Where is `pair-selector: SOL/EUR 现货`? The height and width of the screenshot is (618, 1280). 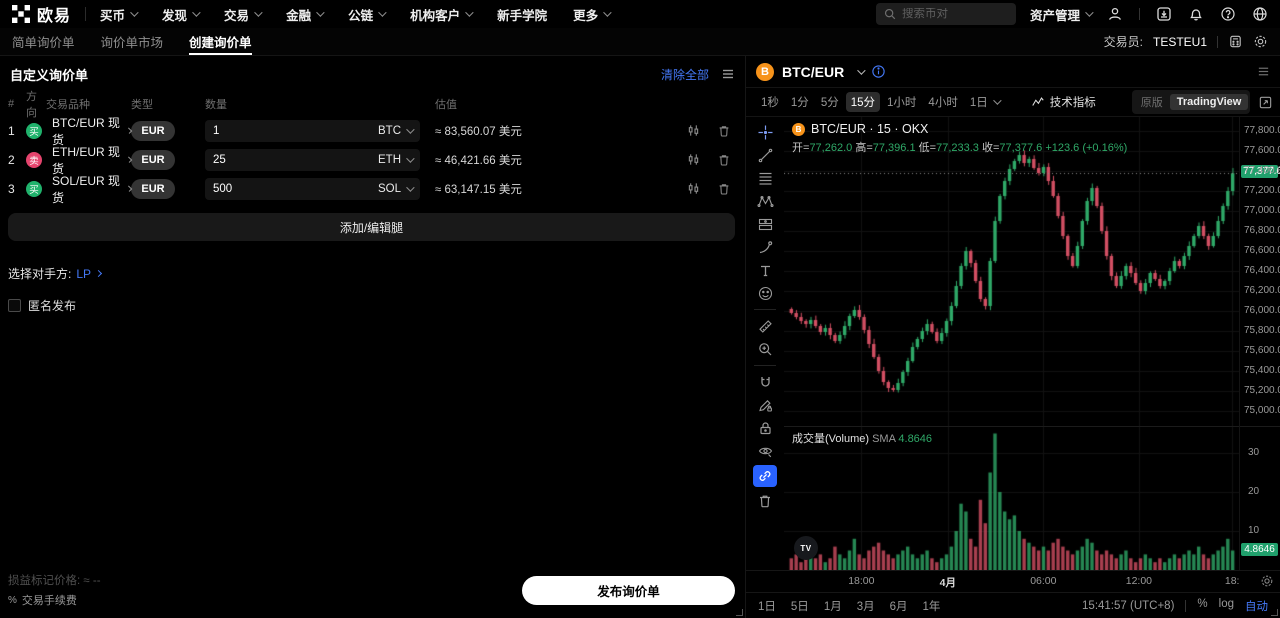
pair-selector: SOL/EUR 现货 is located at coordinates (89, 189).